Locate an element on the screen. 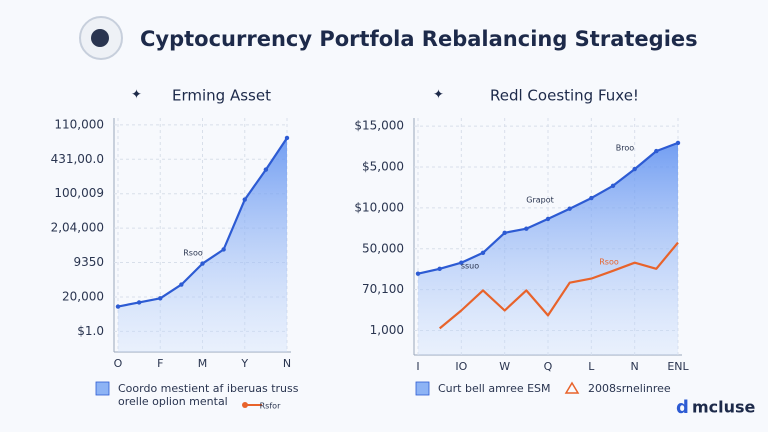  y-tick-label: 50,000 is located at coordinates (383, 248).